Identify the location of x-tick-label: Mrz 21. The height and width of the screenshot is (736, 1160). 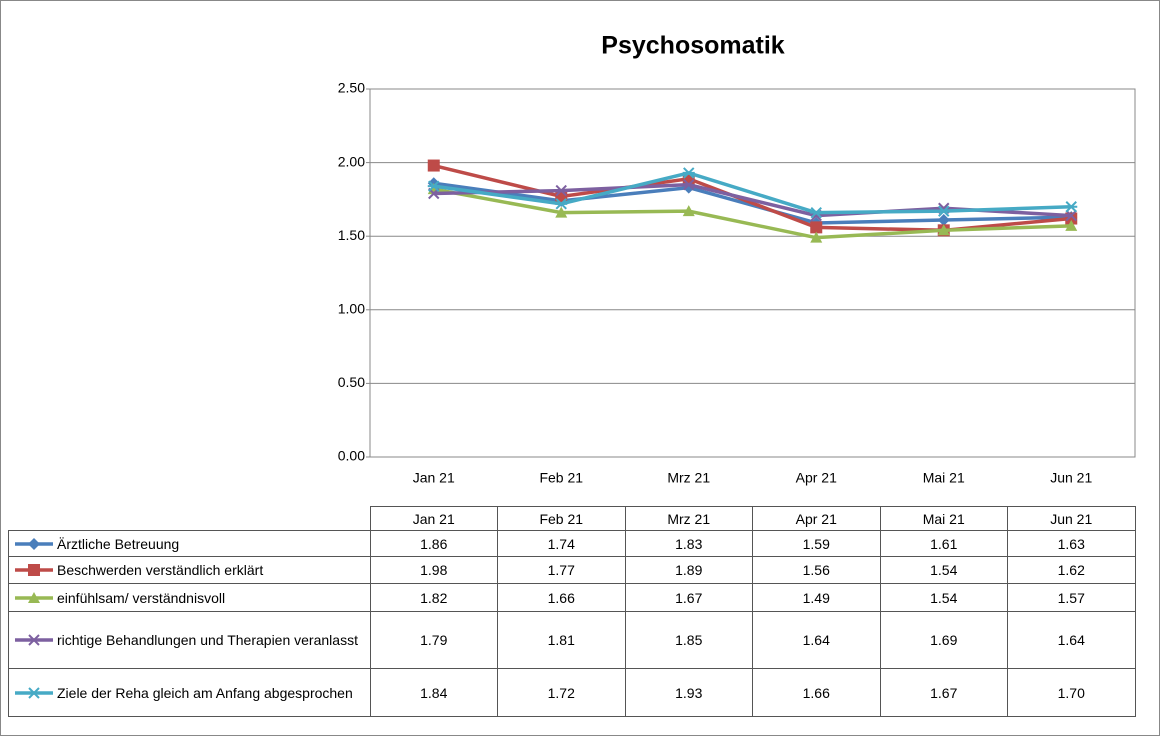
(688, 478).